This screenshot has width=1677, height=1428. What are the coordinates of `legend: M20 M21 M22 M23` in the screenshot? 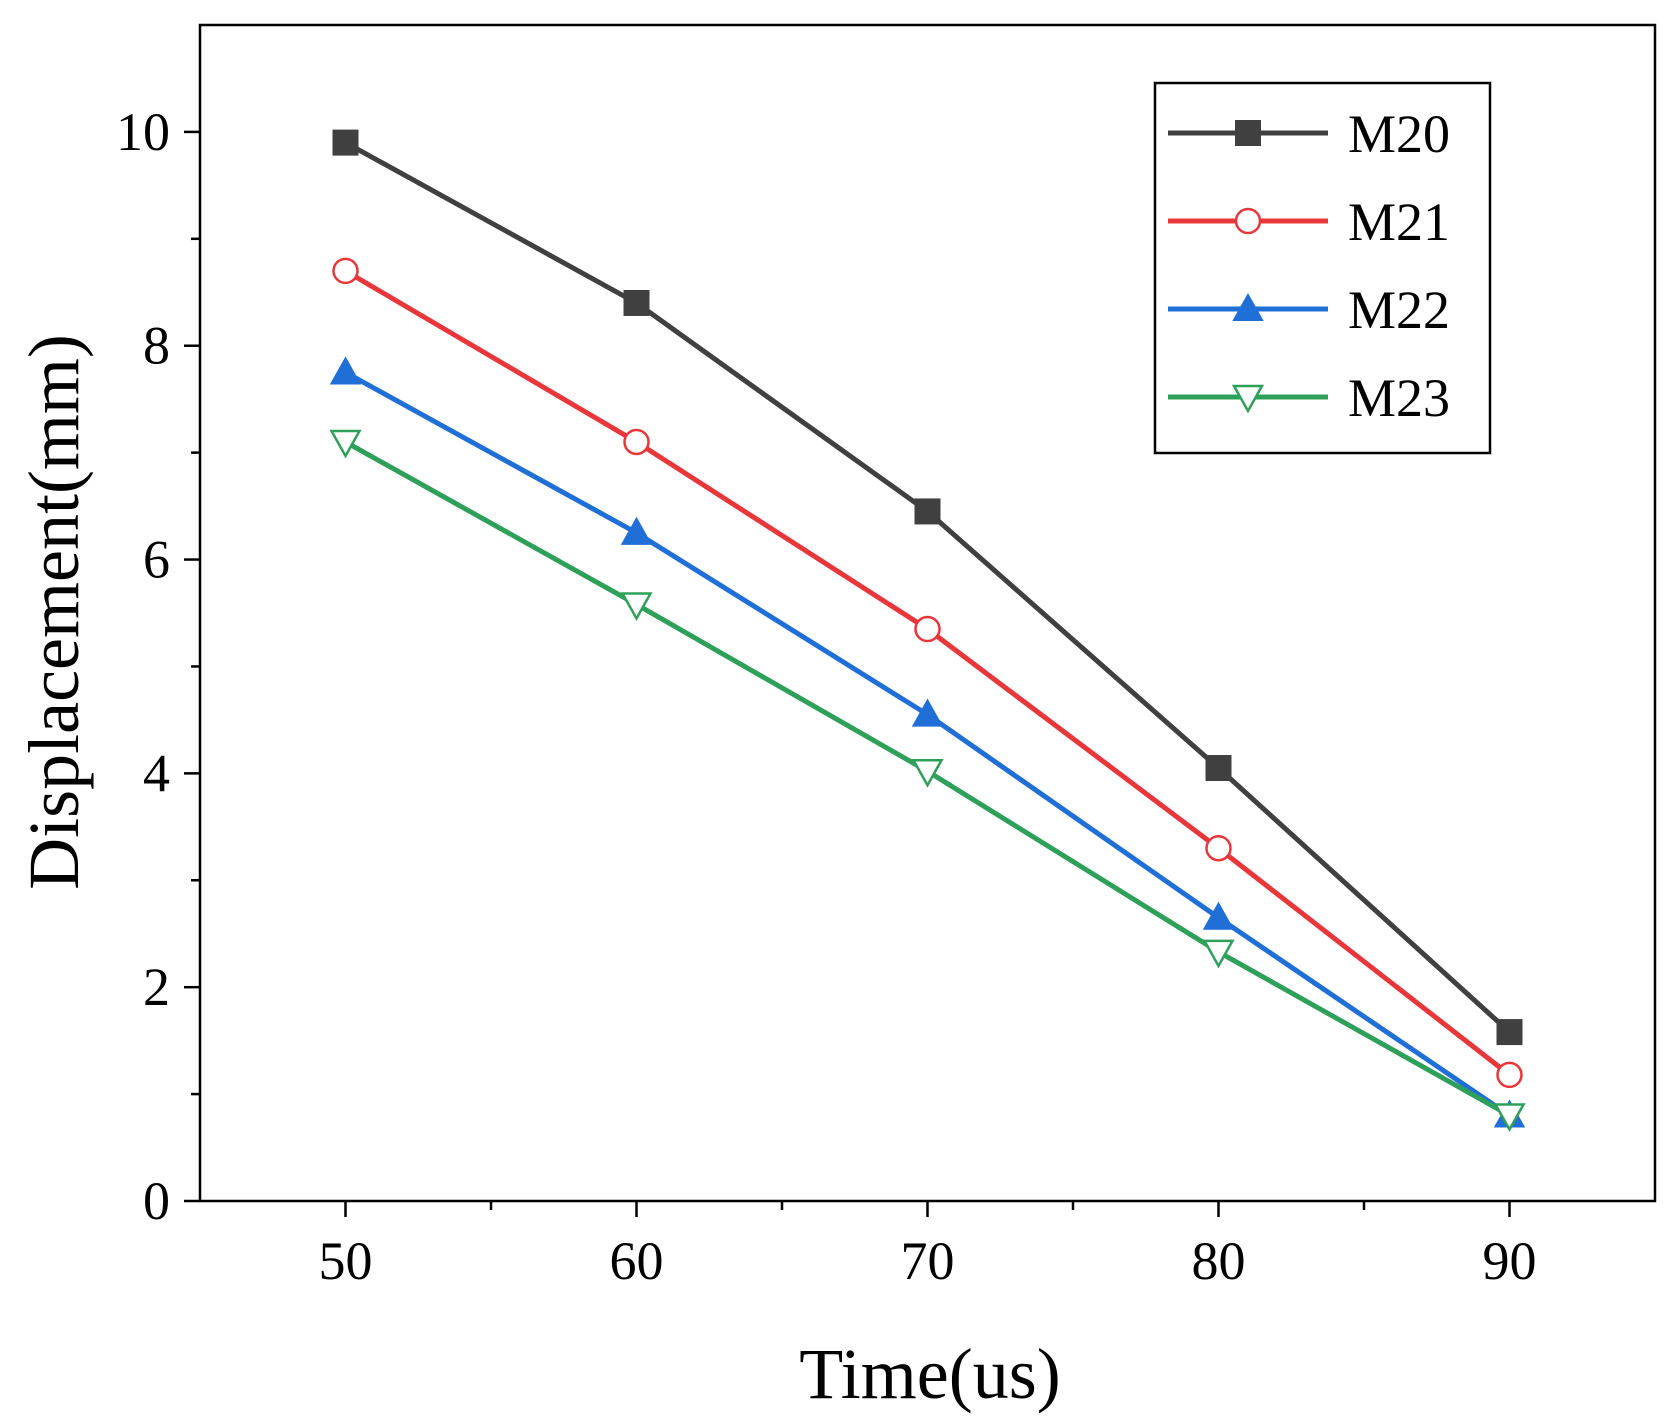 It's located at (1322, 268).